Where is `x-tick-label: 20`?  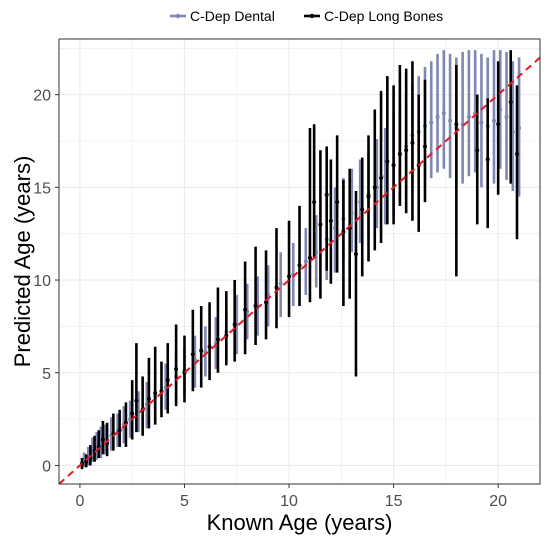 x-tick-label: 20 is located at coordinates (498, 501).